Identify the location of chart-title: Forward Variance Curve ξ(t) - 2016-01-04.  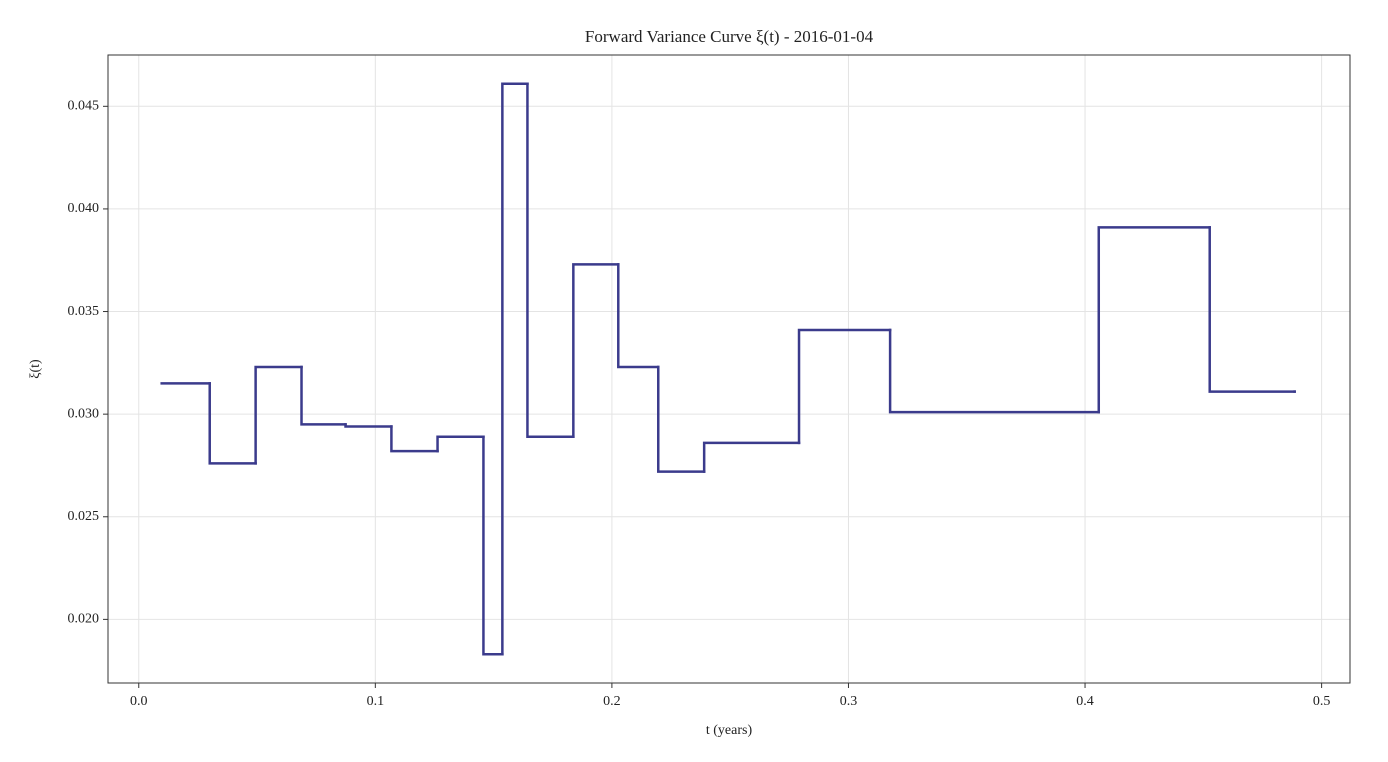
(729, 36).